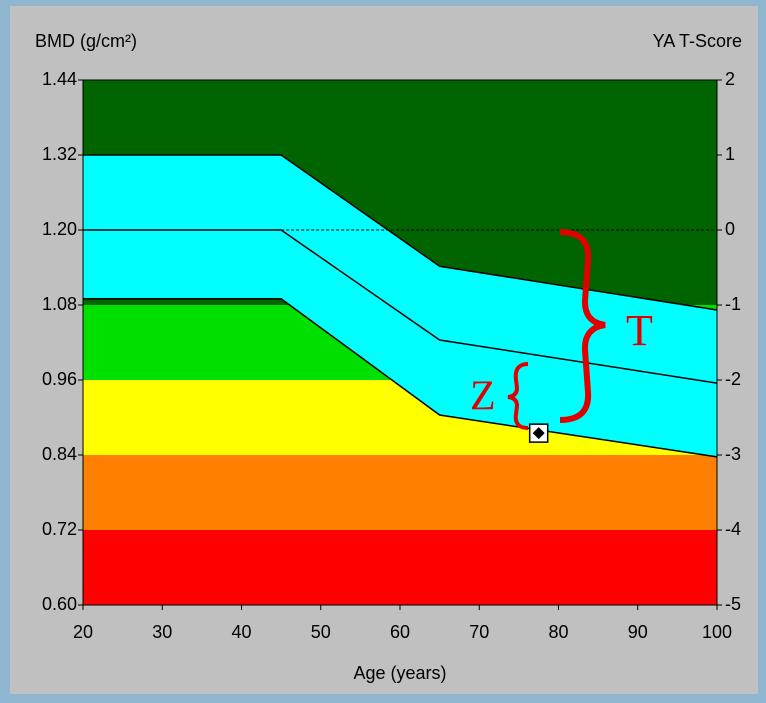 Image resolution: width=766 pixels, height=703 pixels. Describe the element at coordinates (59, 379) in the screenshot. I see `y-tick-label: 0.96` at that location.